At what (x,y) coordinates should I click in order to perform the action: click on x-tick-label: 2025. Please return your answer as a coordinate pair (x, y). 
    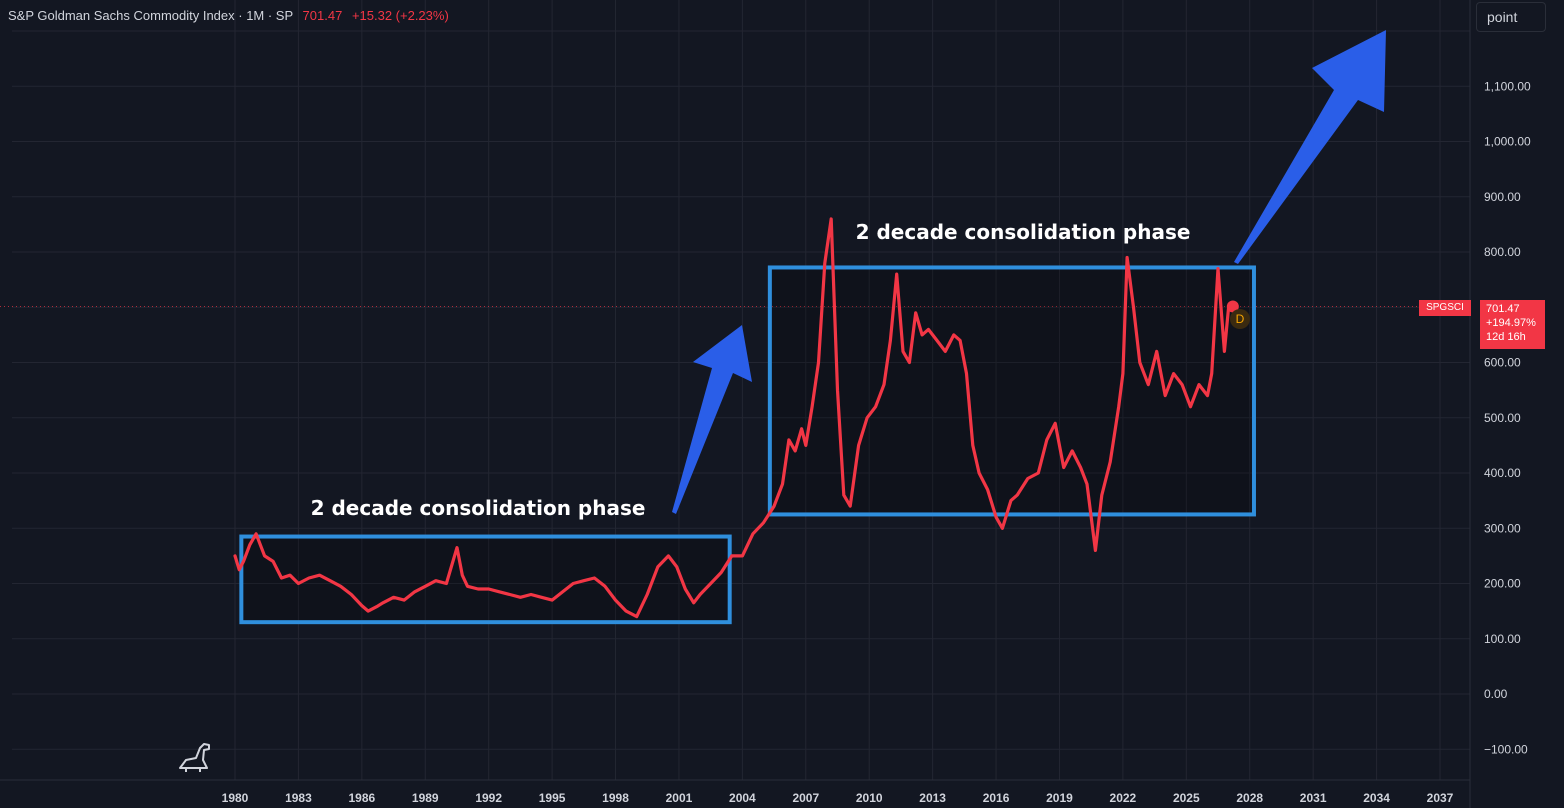
    Looking at the image, I should click on (1186, 798).